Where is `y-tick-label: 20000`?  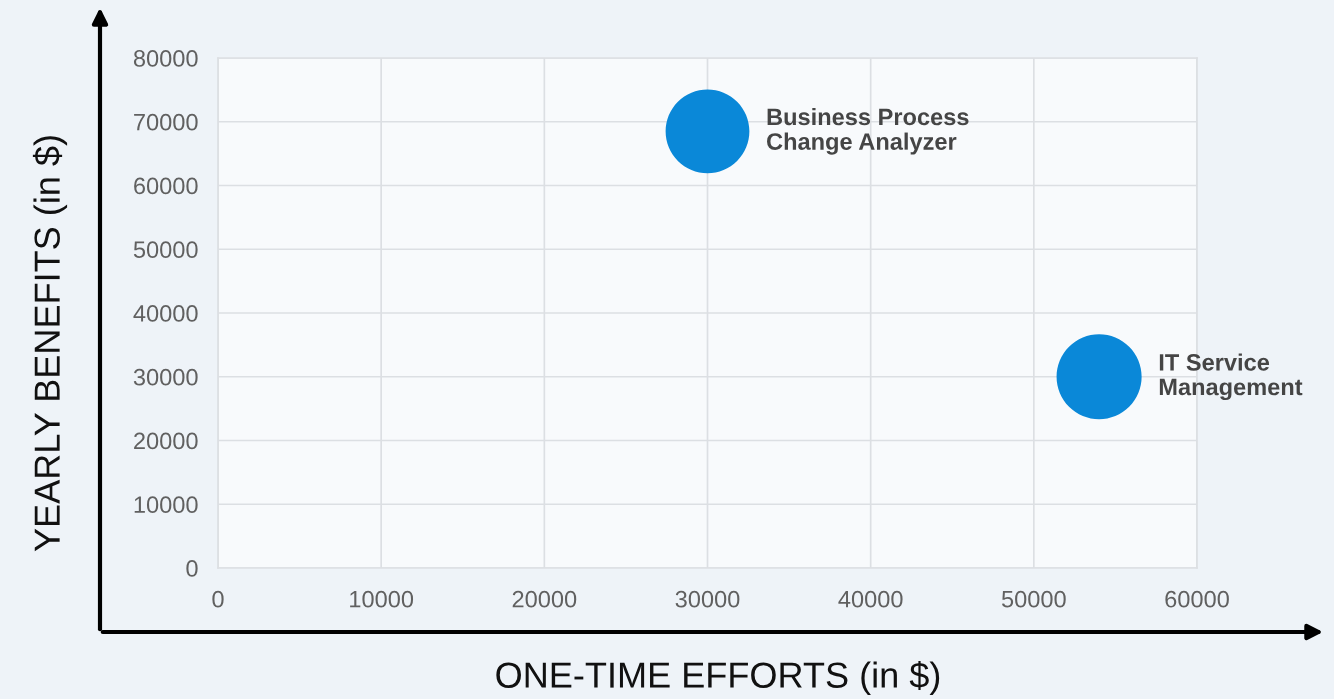
y-tick-label: 20000 is located at coordinates (166, 441).